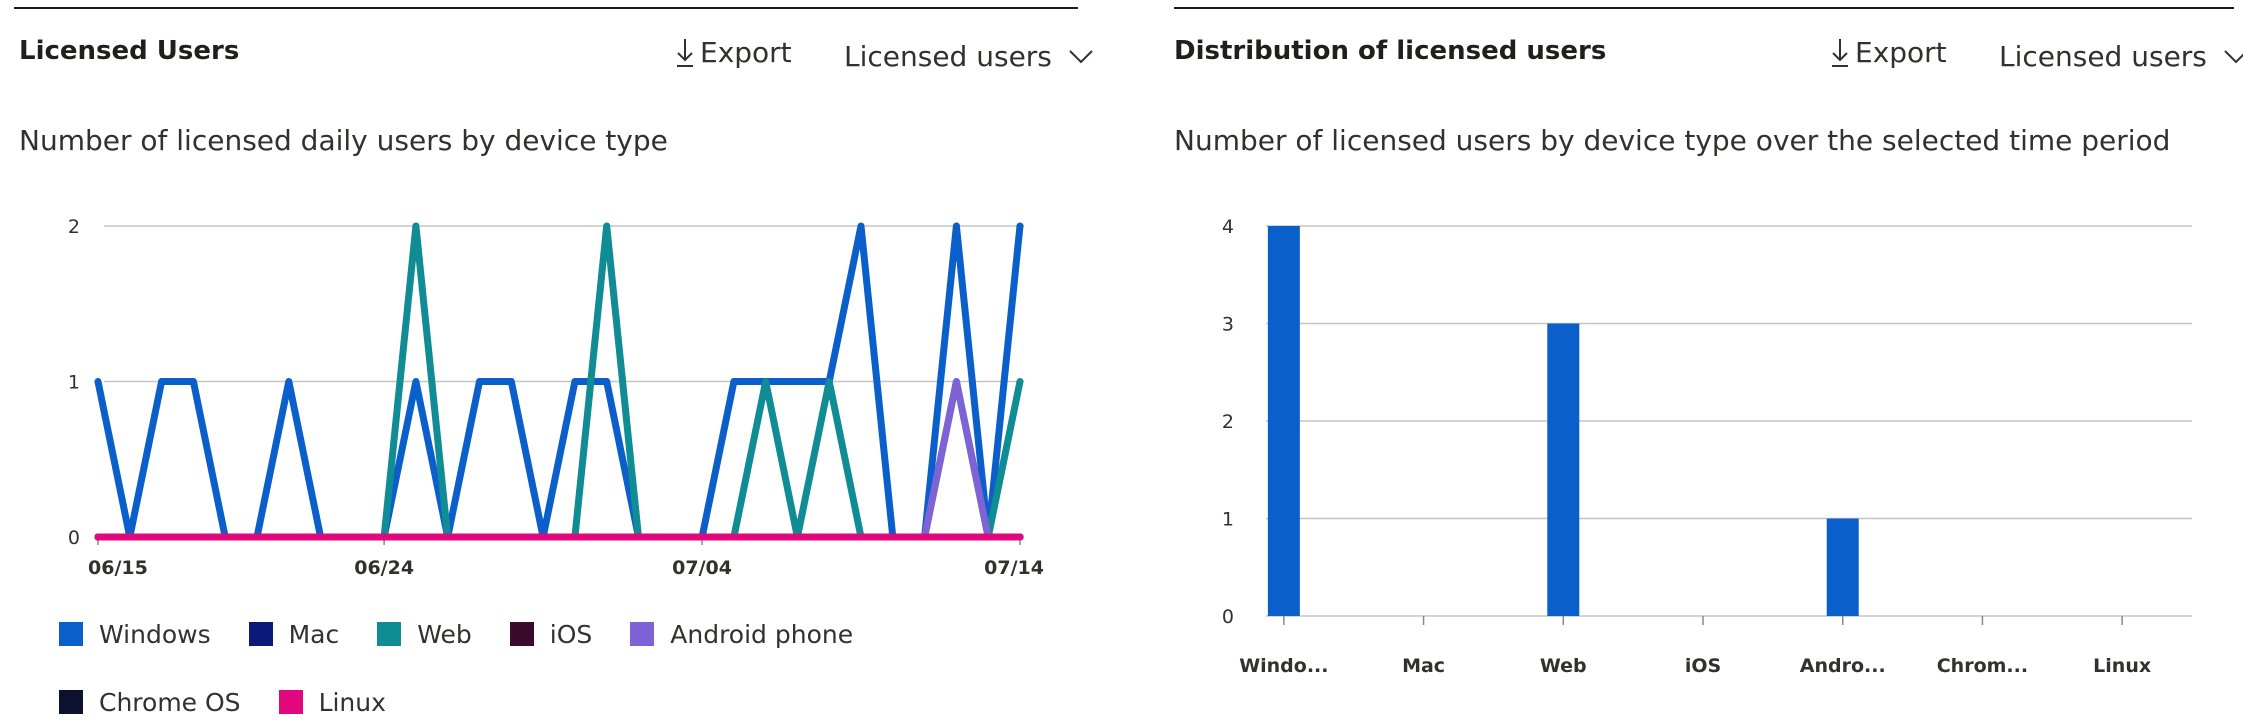 Image resolution: width=2243 pixels, height=727 pixels. I want to click on x-tick-label: Linux, so click(2122, 666).